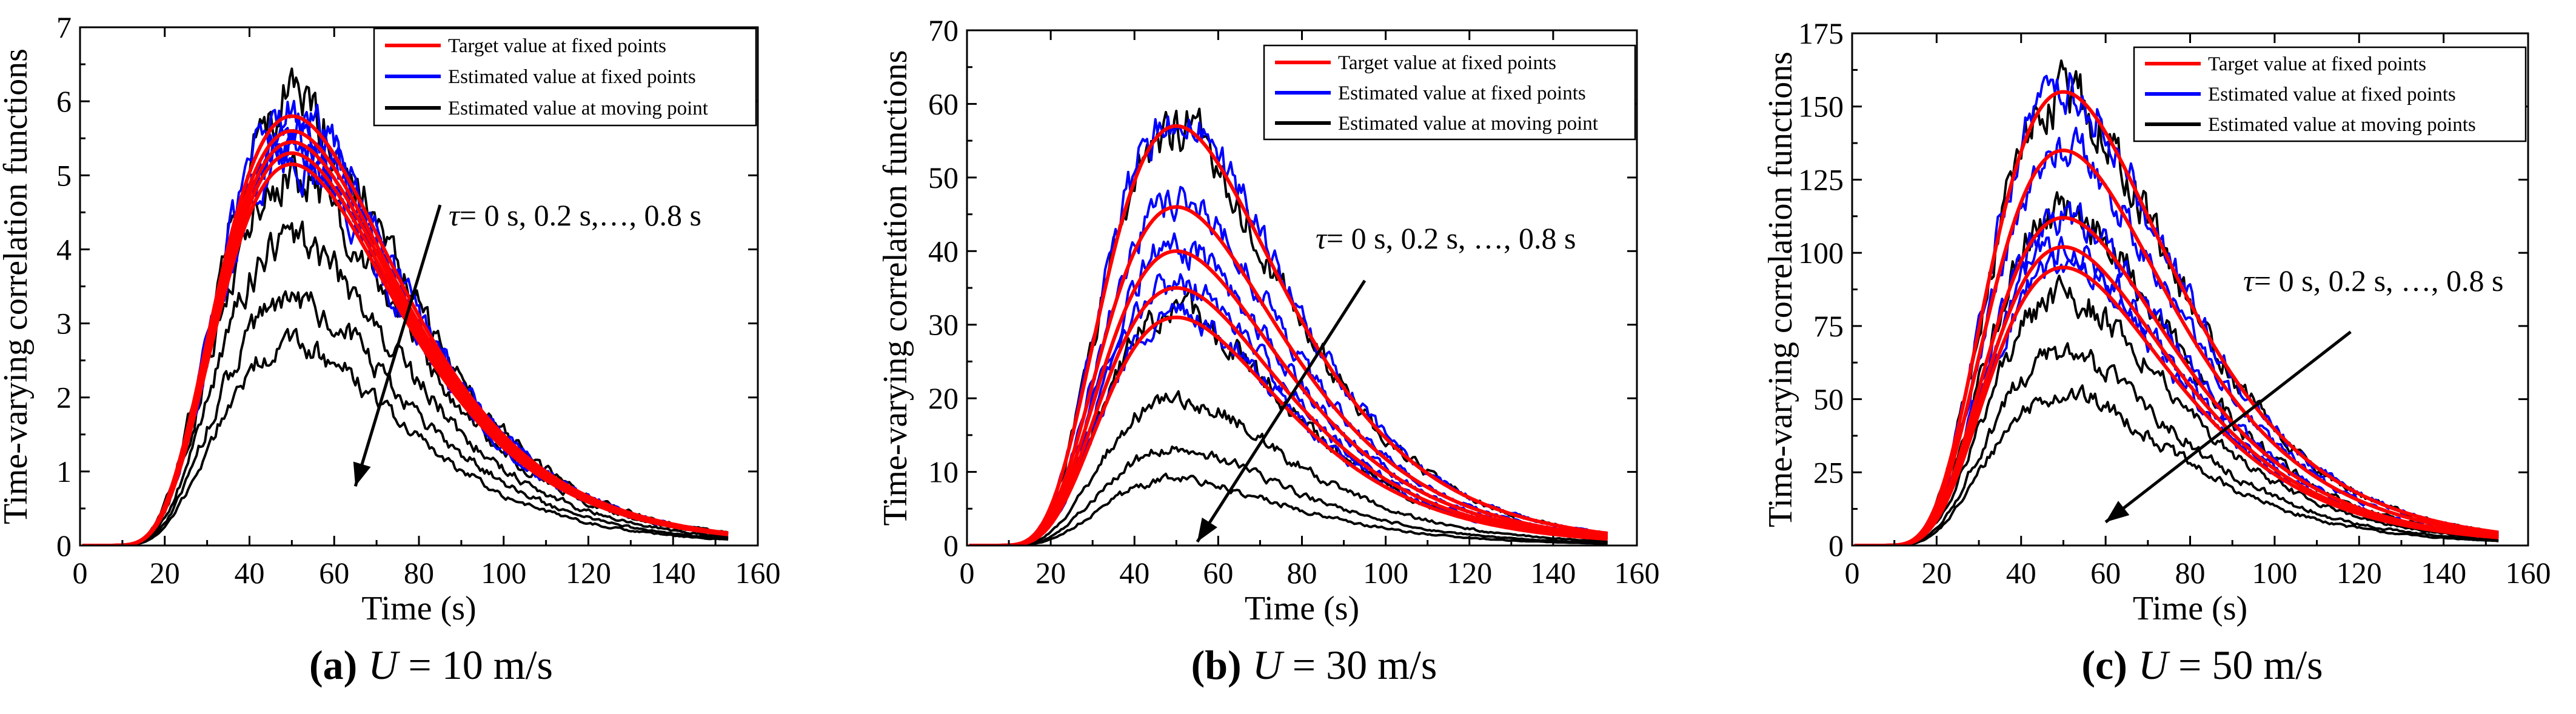  Describe the element at coordinates (1302, 573) in the screenshot. I see `x-tick-label-b-4: 80` at that location.